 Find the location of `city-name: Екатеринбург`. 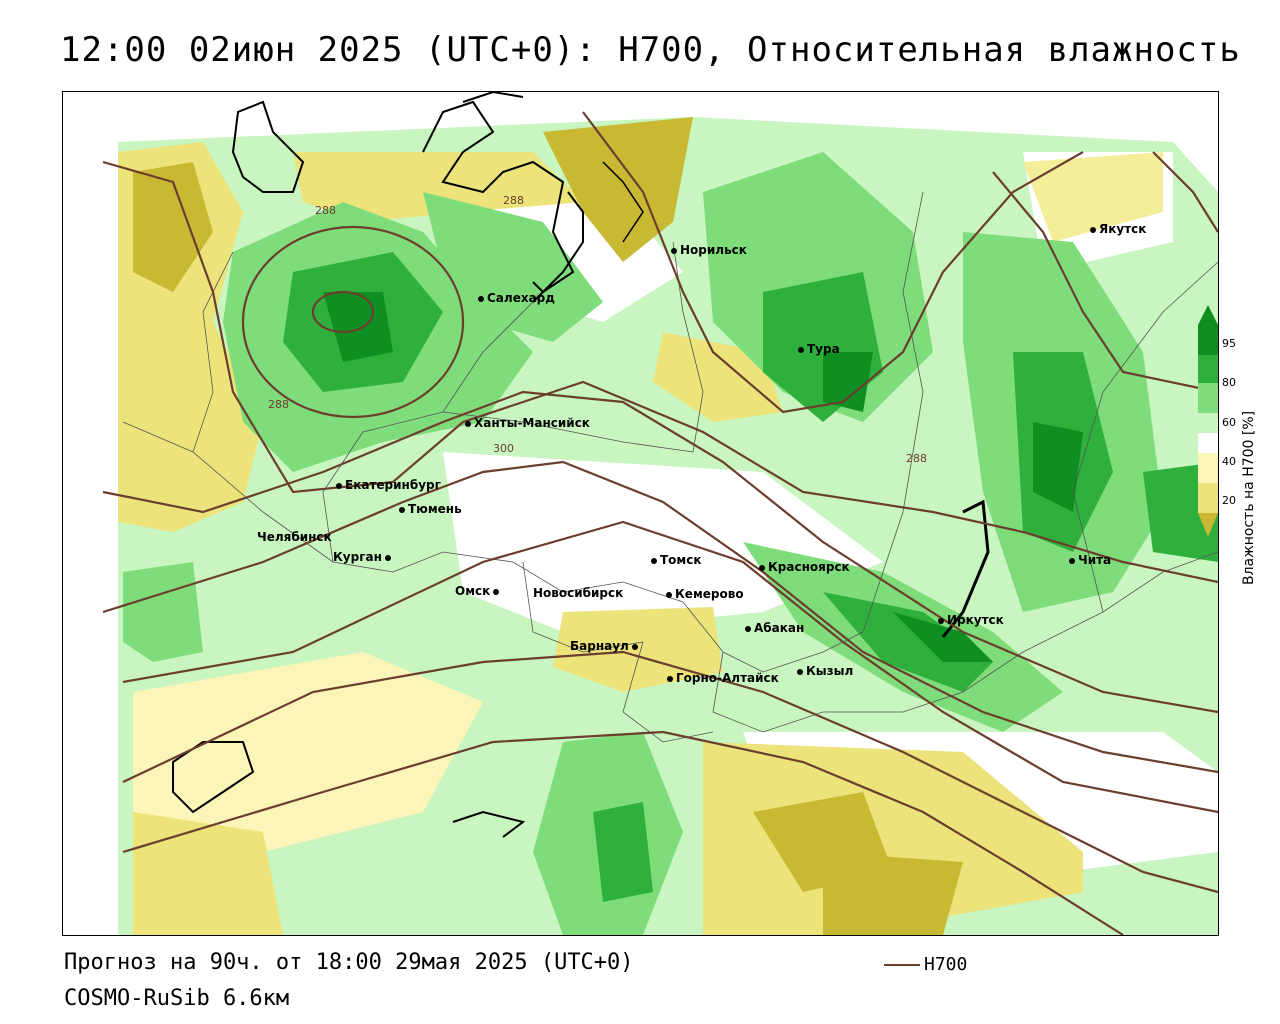

city-name: Екатеринбург is located at coordinates (393, 485).